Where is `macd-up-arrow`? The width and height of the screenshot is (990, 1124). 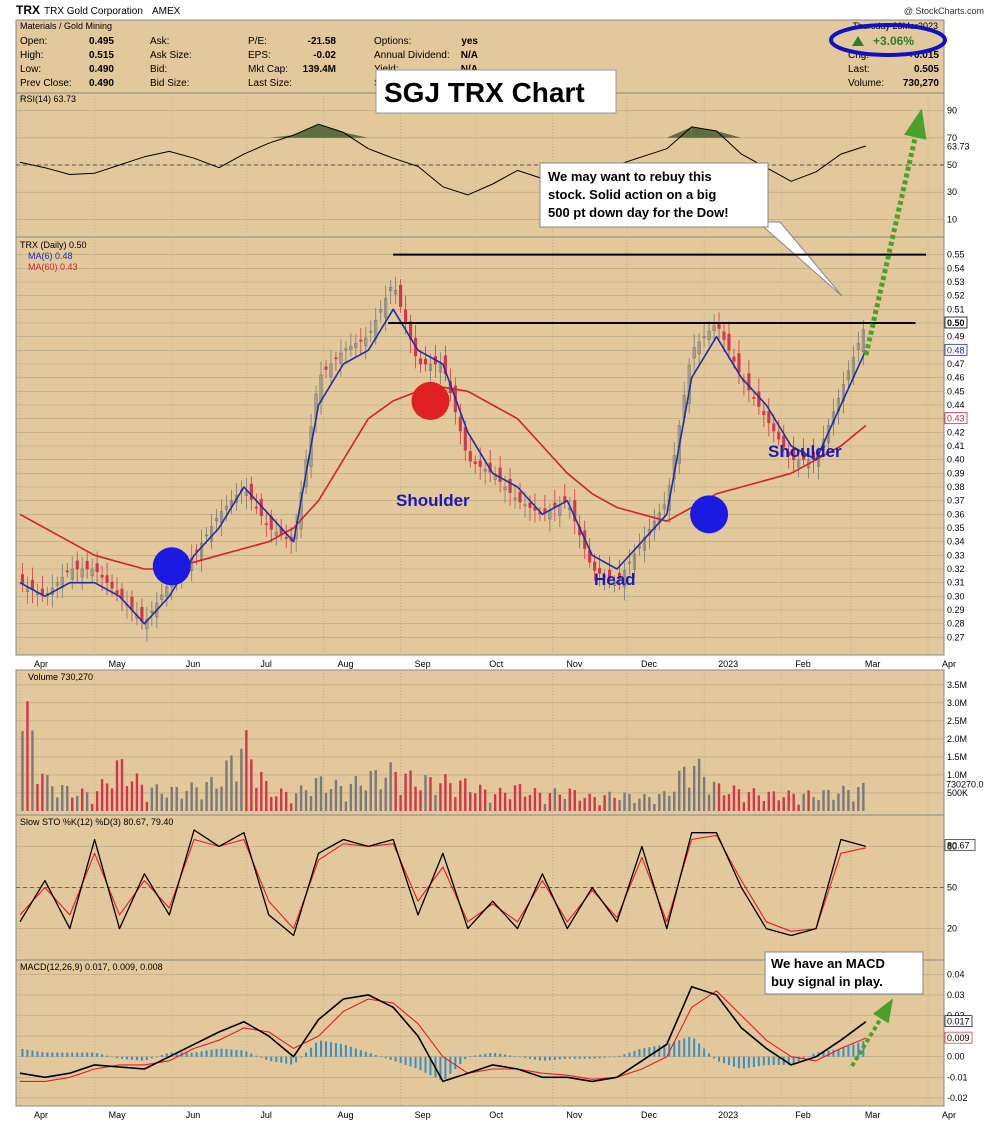 macd-up-arrow is located at coordinates (869, 1038).